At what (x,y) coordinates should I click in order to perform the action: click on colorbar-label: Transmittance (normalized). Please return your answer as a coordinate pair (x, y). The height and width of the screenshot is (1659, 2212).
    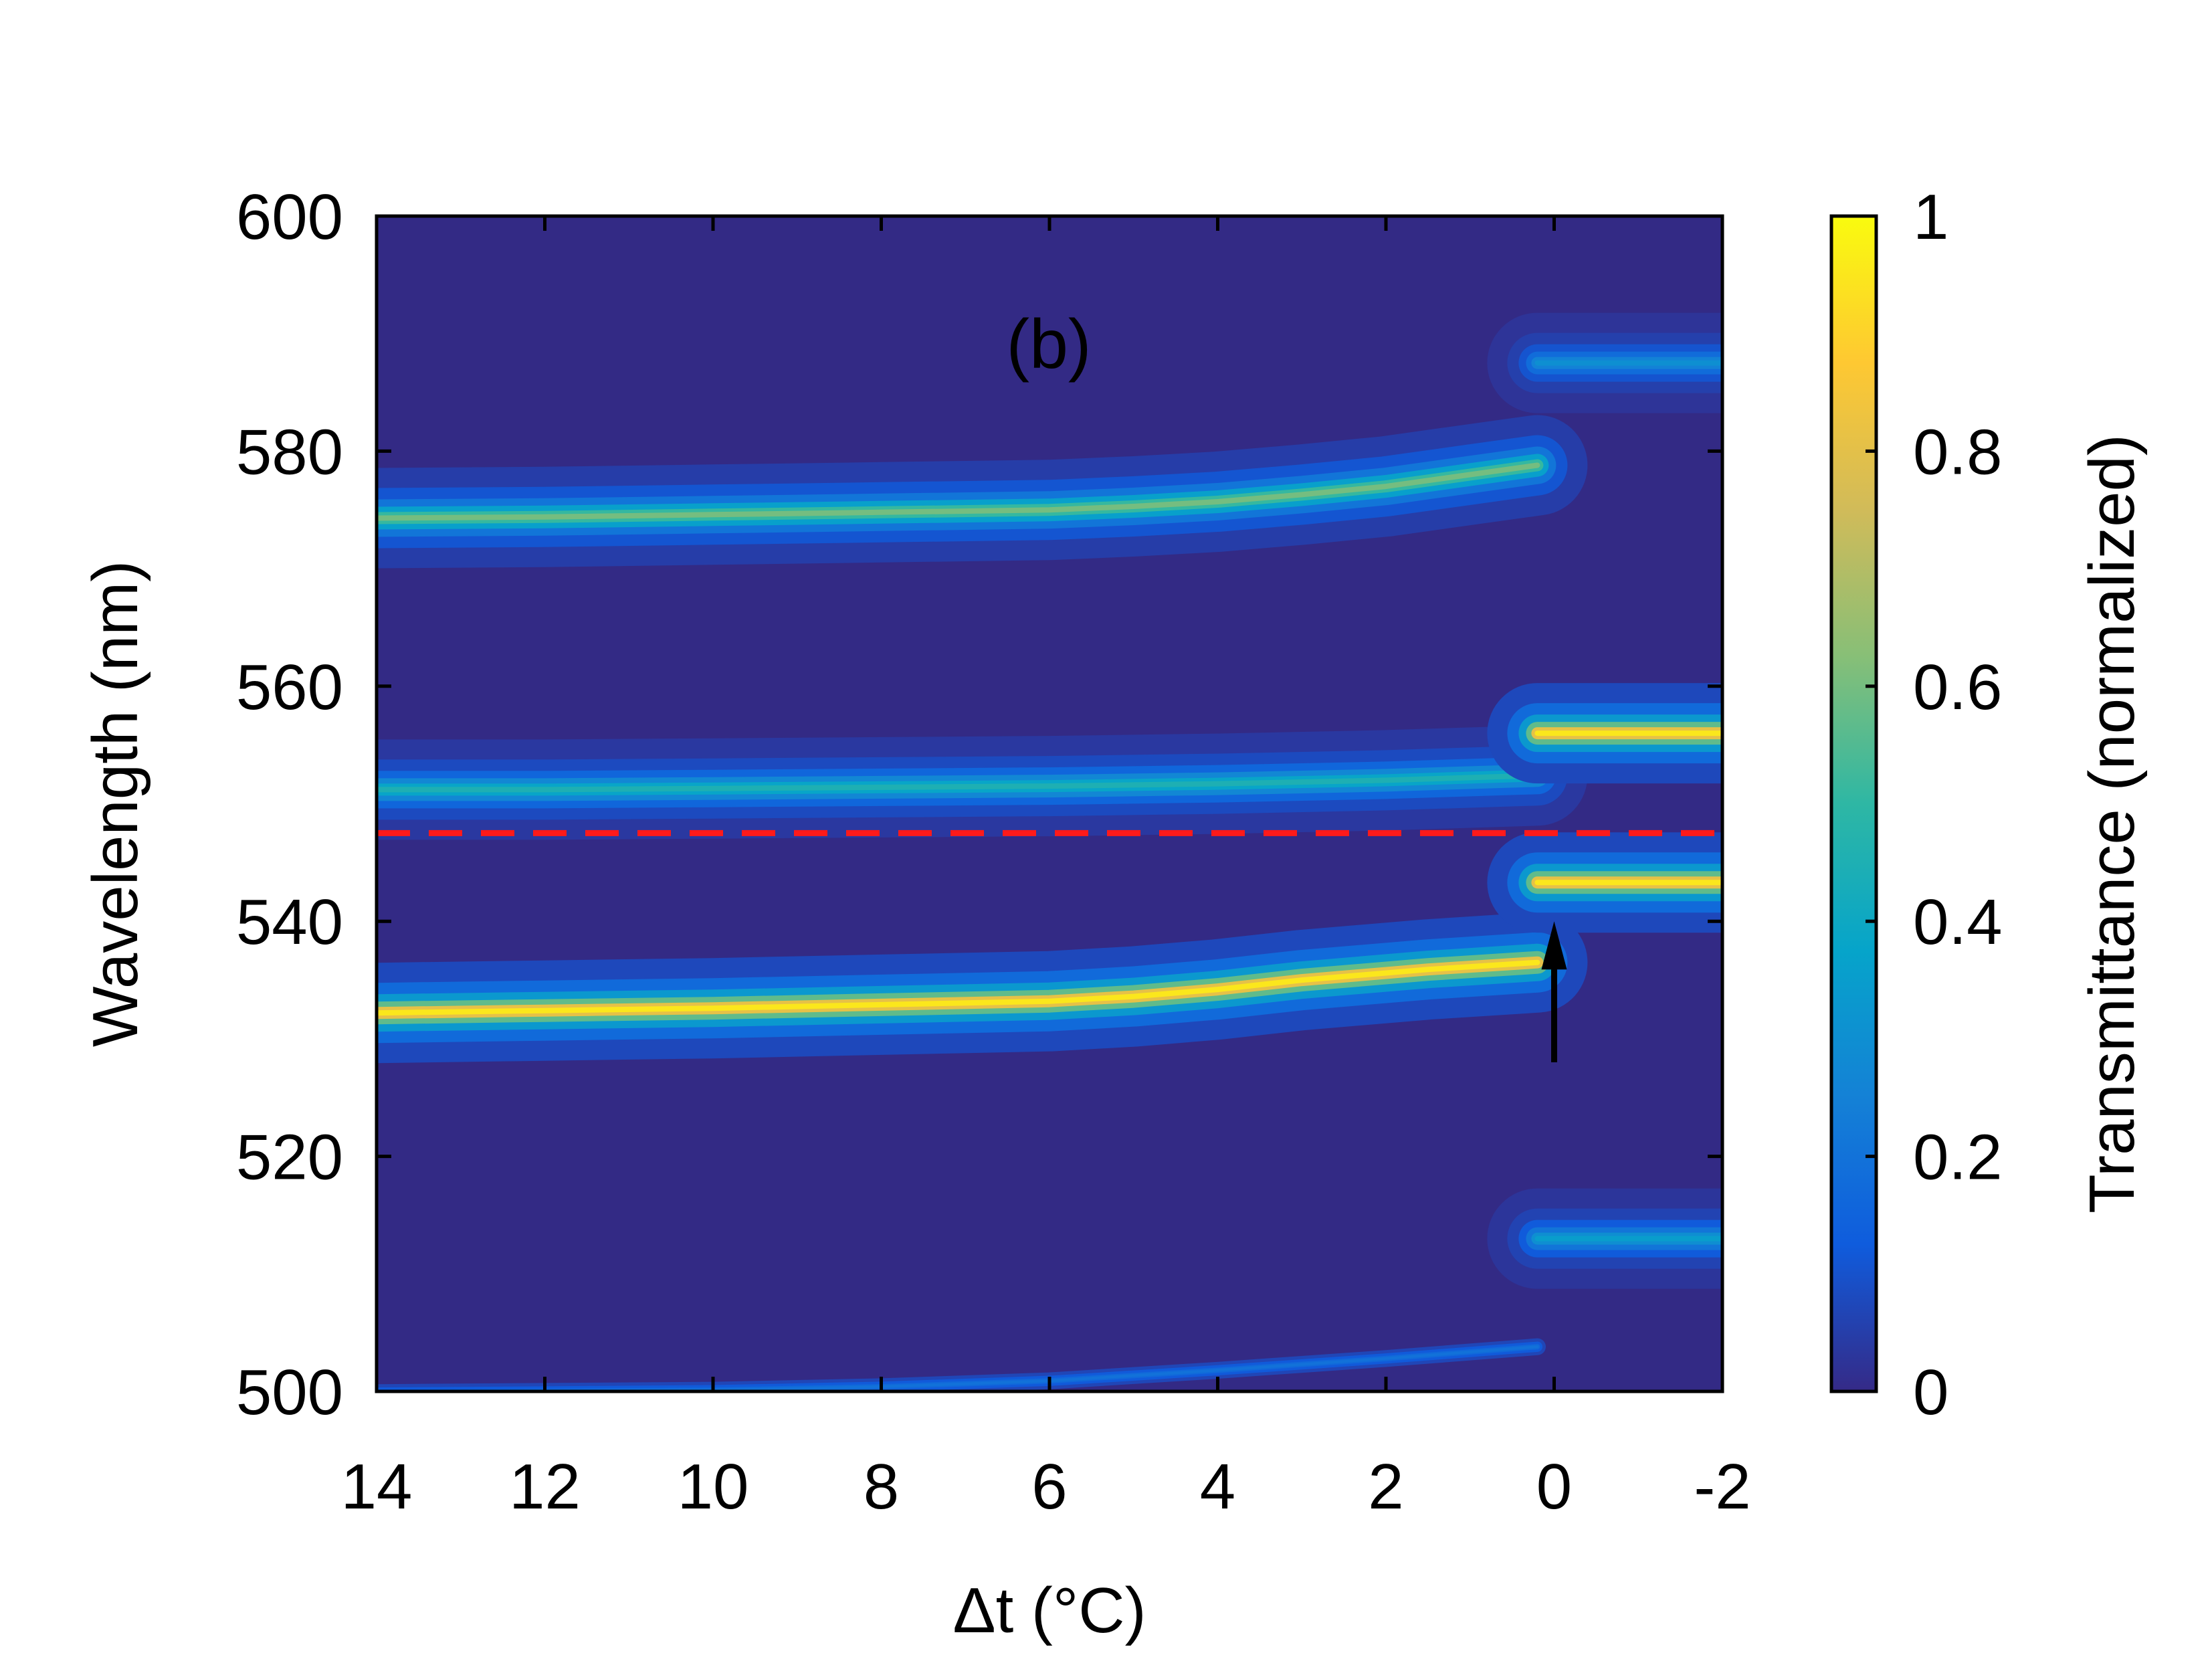
    Looking at the image, I should click on (2112, 823).